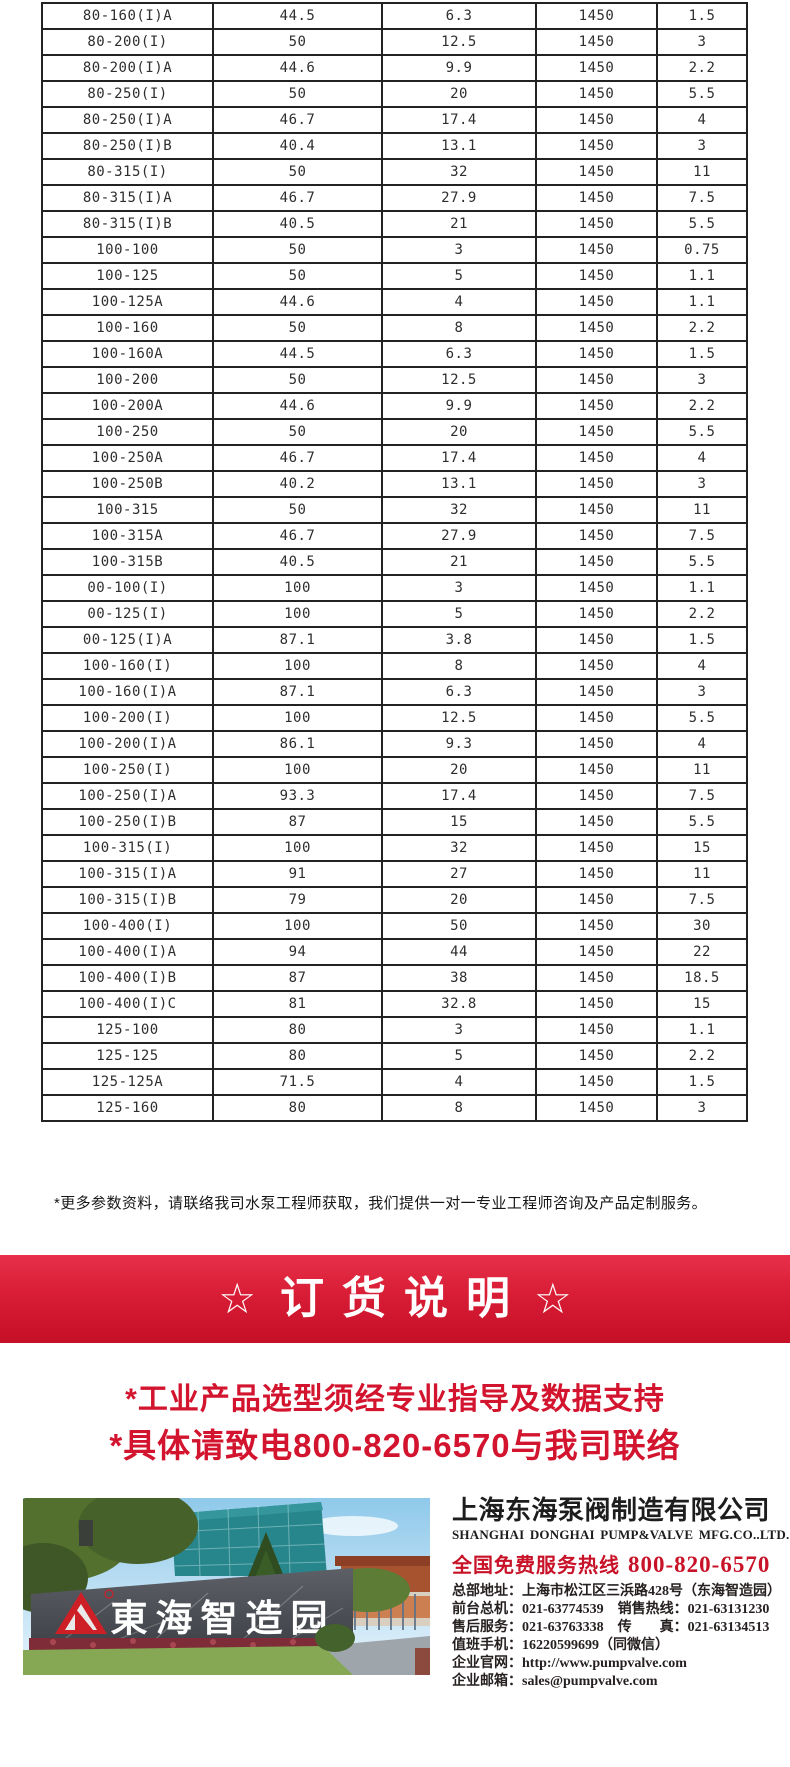 The width and height of the screenshot is (790, 1767). Describe the element at coordinates (619, 1646) in the screenshot. I see `contact-line: 值班手机：16220599699（同微信）` at that location.